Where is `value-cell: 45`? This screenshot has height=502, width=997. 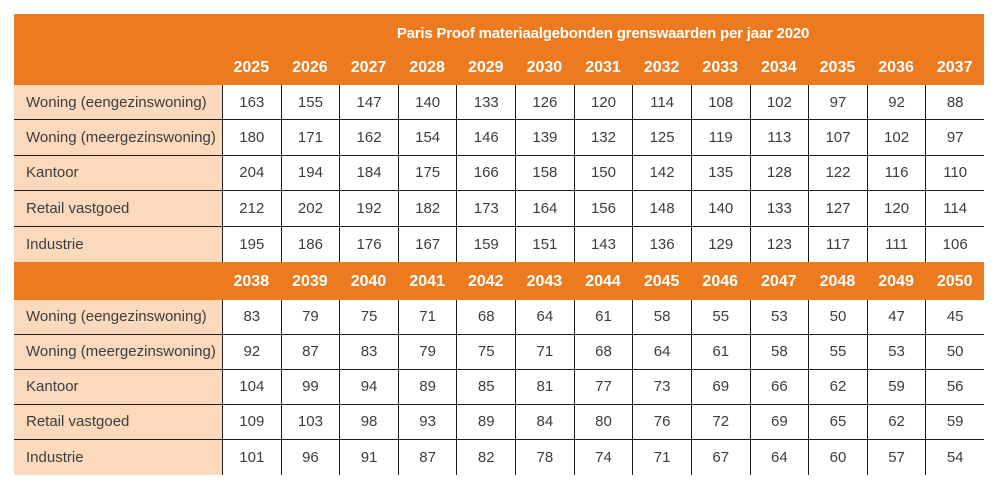 value-cell: 45 is located at coordinates (954, 317).